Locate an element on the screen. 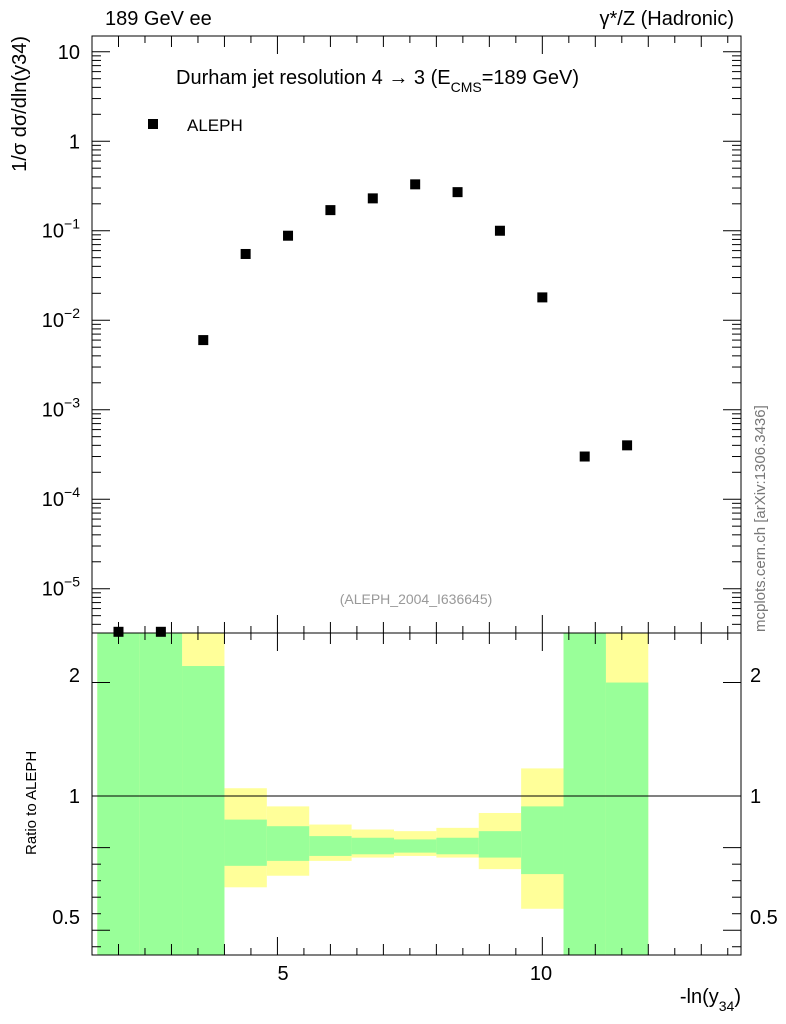 This screenshot has height=1024, width=786. ratio-ytick-2-left: 2 is located at coordinates (74, 676).